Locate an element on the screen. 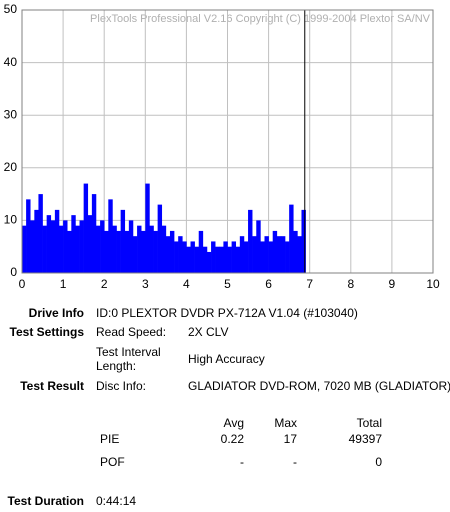 This screenshot has height=512, width=450. value: 2X CLV is located at coordinates (208, 332).